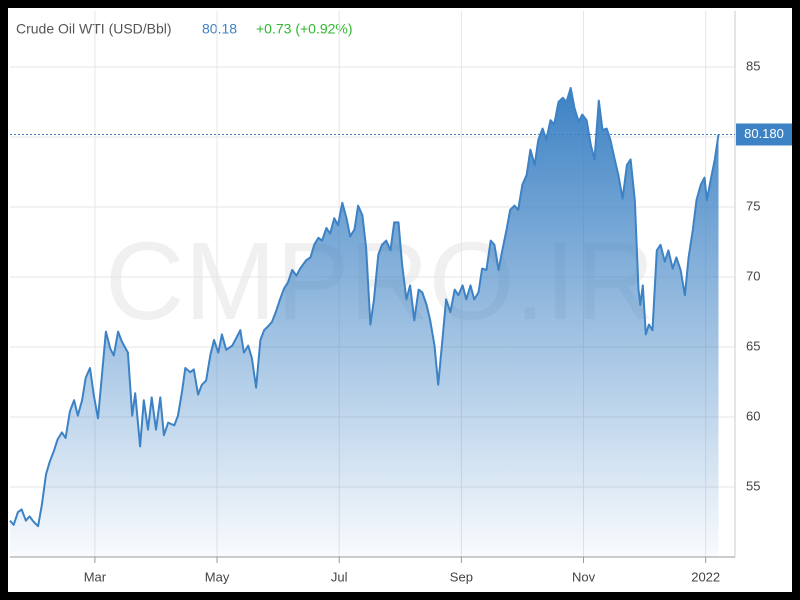 Image resolution: width=800 pixels, height=600 pixels. Describe the element at coordinates (95, 576) in the screenshot. I see `x-tick-label: Mar` at that location.